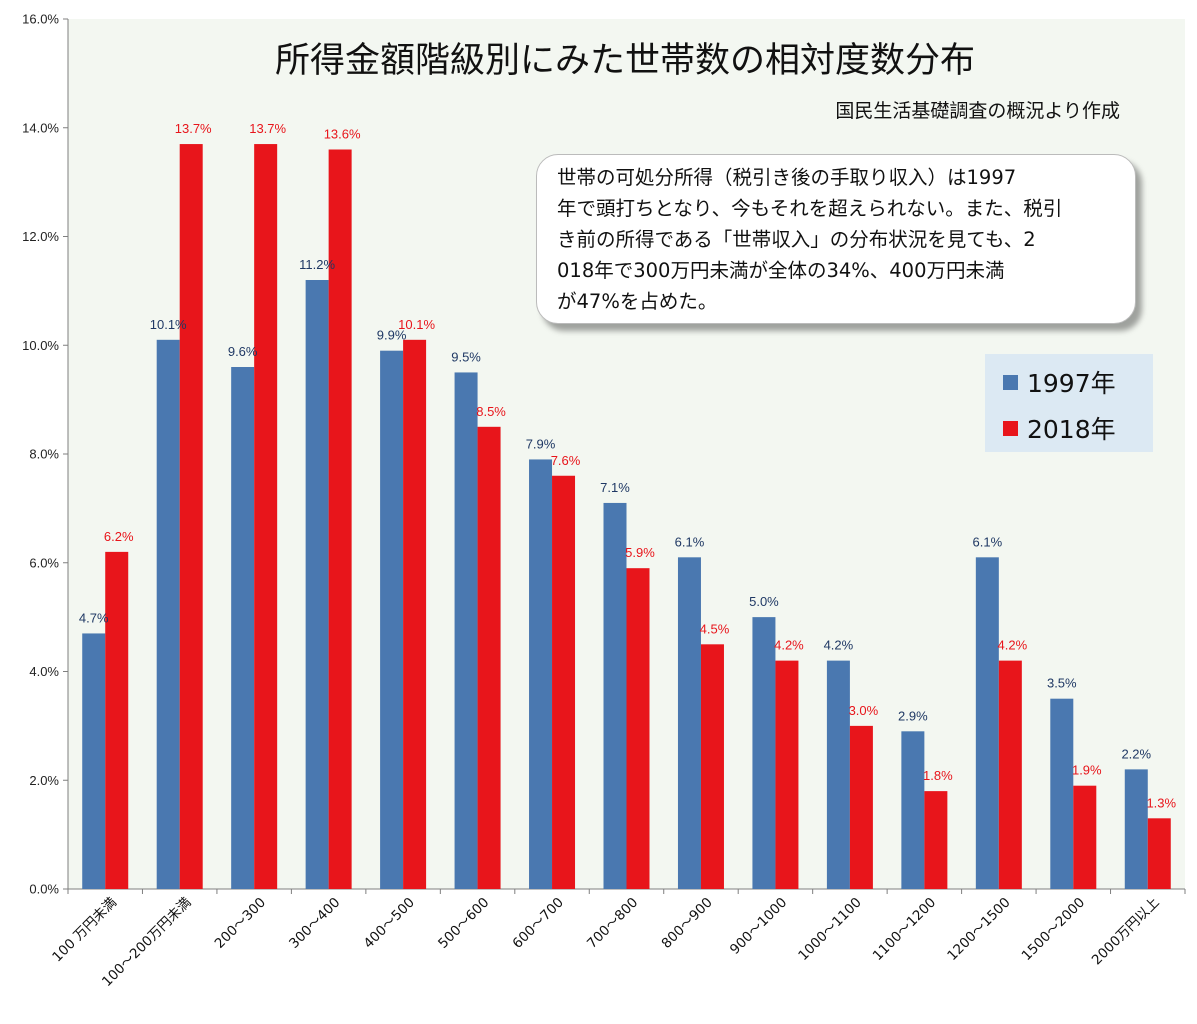 Image resolution: width=1197 pixels, height=1024 pixels. What do you see at coordinates (1071, 383) in the screenshot?
I see `legend-label-1997: 1997年` at bounding box center [1071, 383].